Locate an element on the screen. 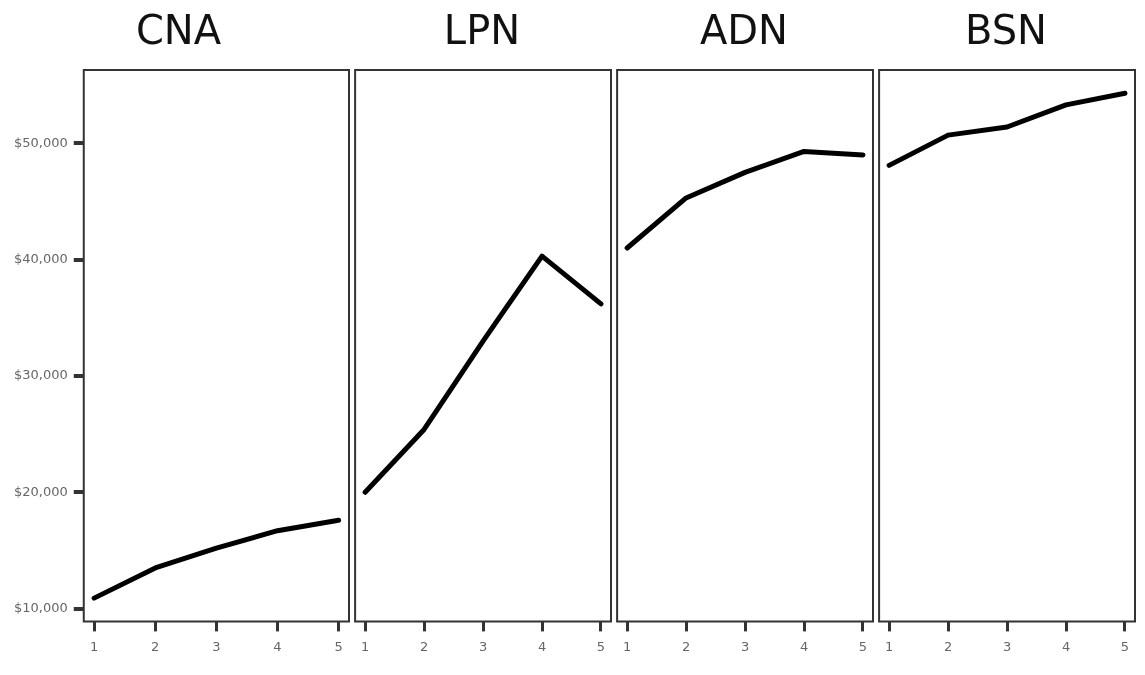  chart-title: CNA is located at coordinates (178, 30).